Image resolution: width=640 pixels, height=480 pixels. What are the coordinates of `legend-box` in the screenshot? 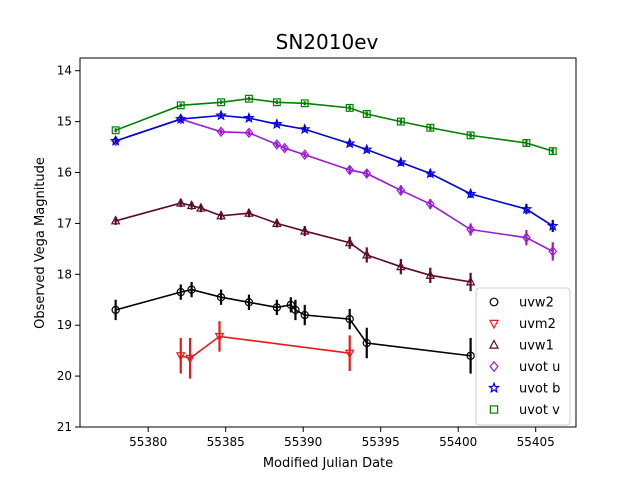 It's located at (523, 356).